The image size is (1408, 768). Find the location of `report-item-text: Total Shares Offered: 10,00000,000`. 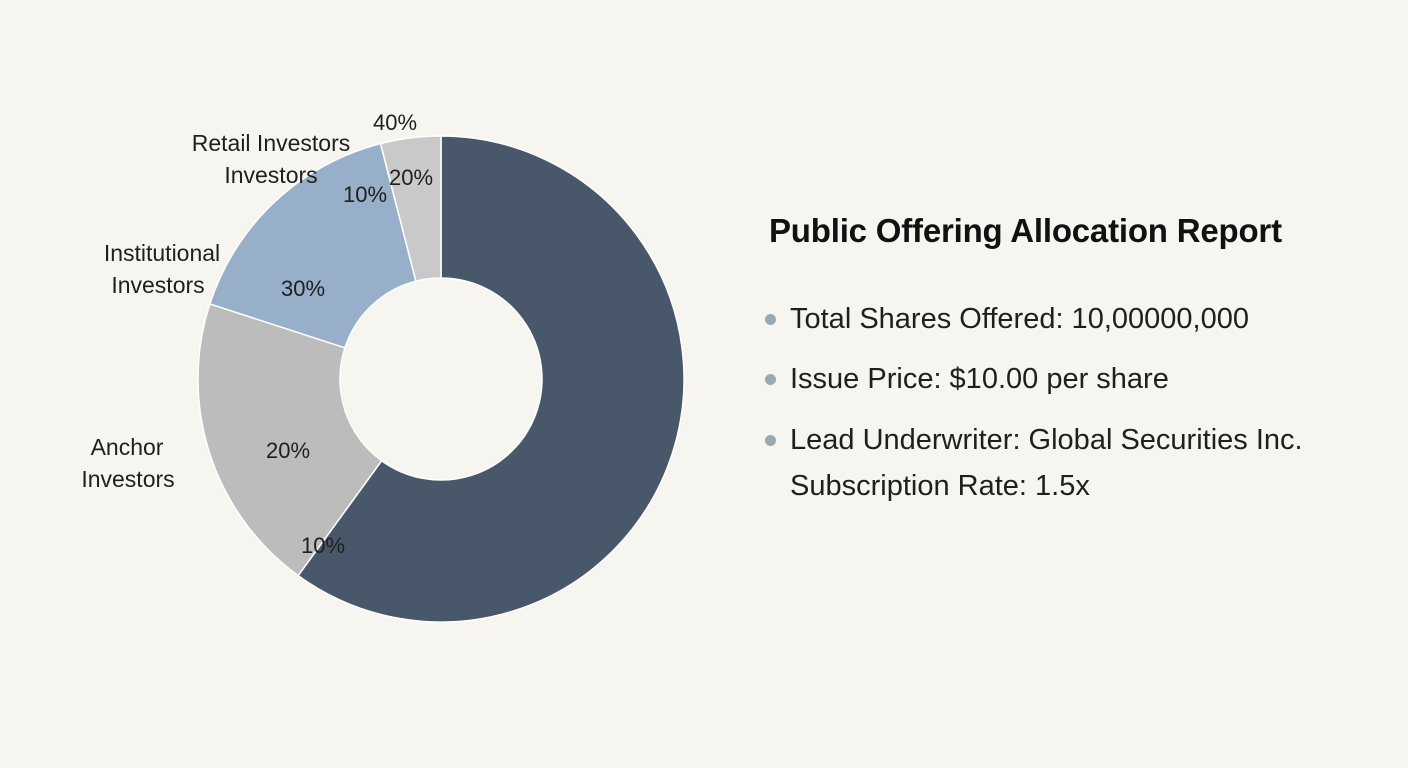

report-item-text: Total Shares Offered: 10,00000,000 is located at coordinates (1019, 319).